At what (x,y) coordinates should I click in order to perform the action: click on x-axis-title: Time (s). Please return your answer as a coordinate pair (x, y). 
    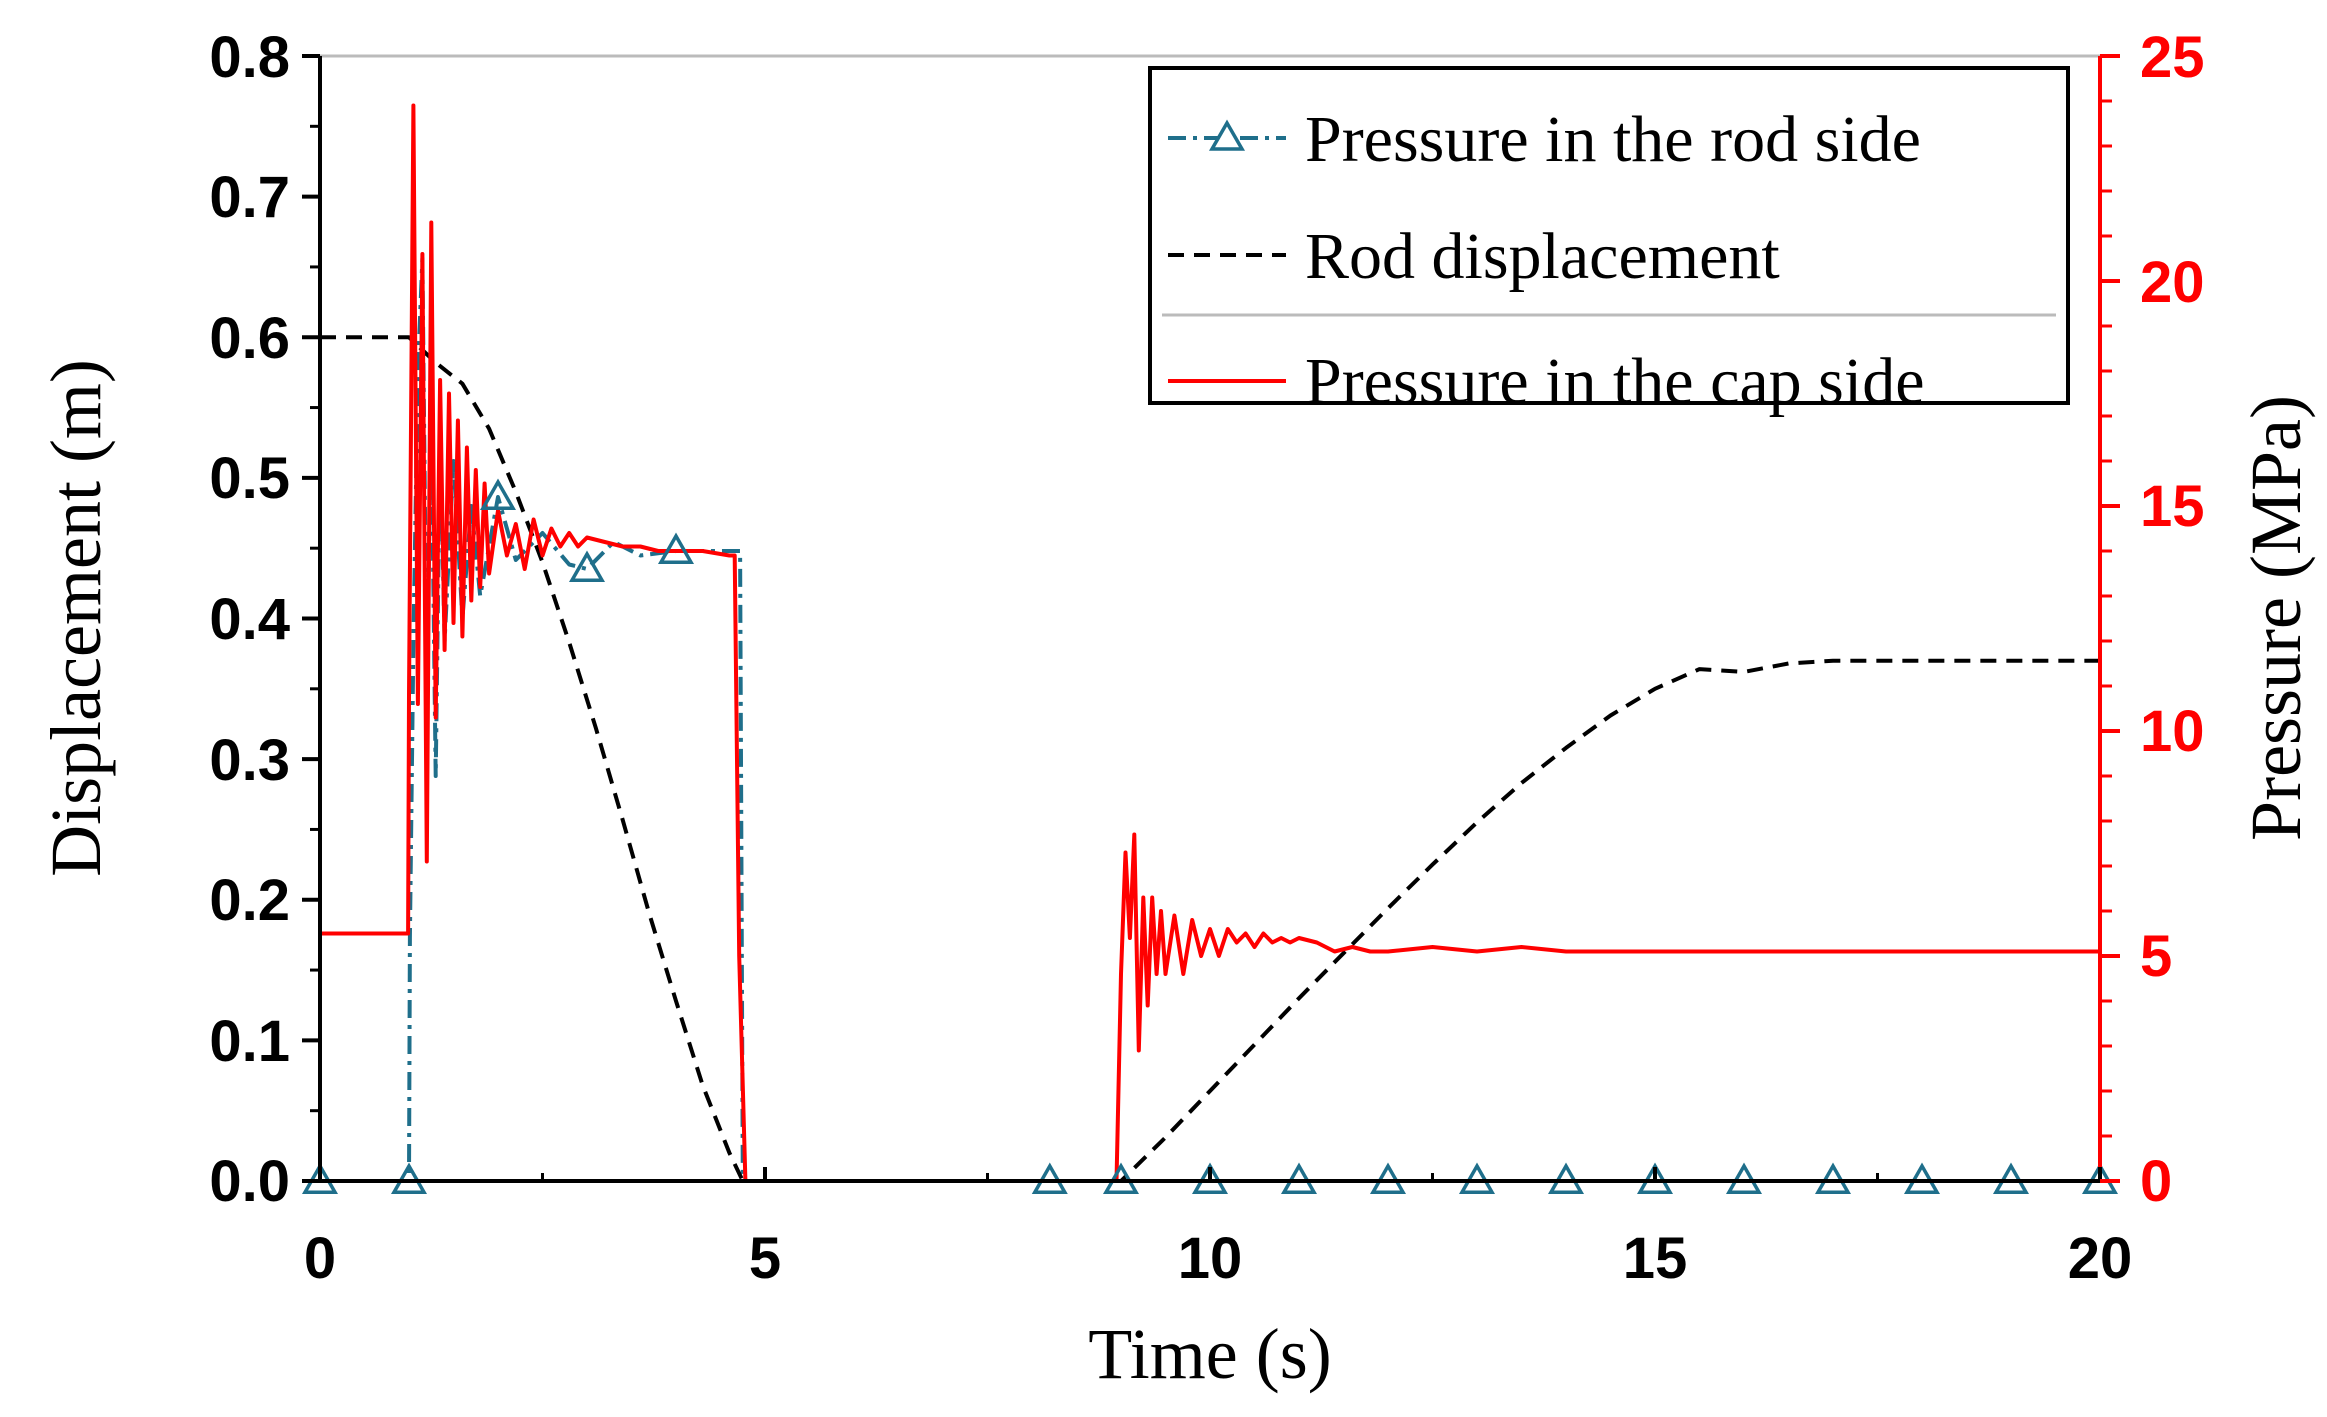
    Looking at the image, I should click on (1209, 1354).